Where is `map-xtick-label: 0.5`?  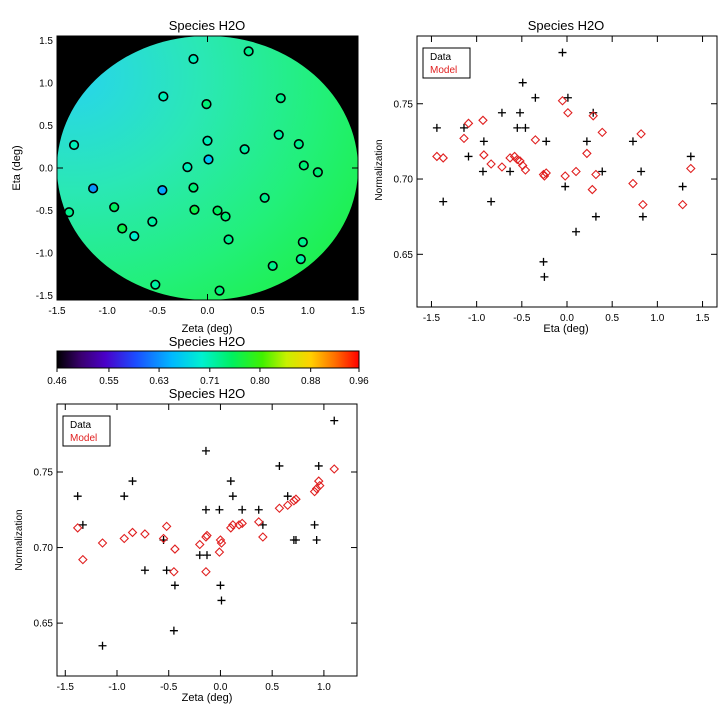 map-xtick-label: 0.5 is located at coordinates (258, 311).